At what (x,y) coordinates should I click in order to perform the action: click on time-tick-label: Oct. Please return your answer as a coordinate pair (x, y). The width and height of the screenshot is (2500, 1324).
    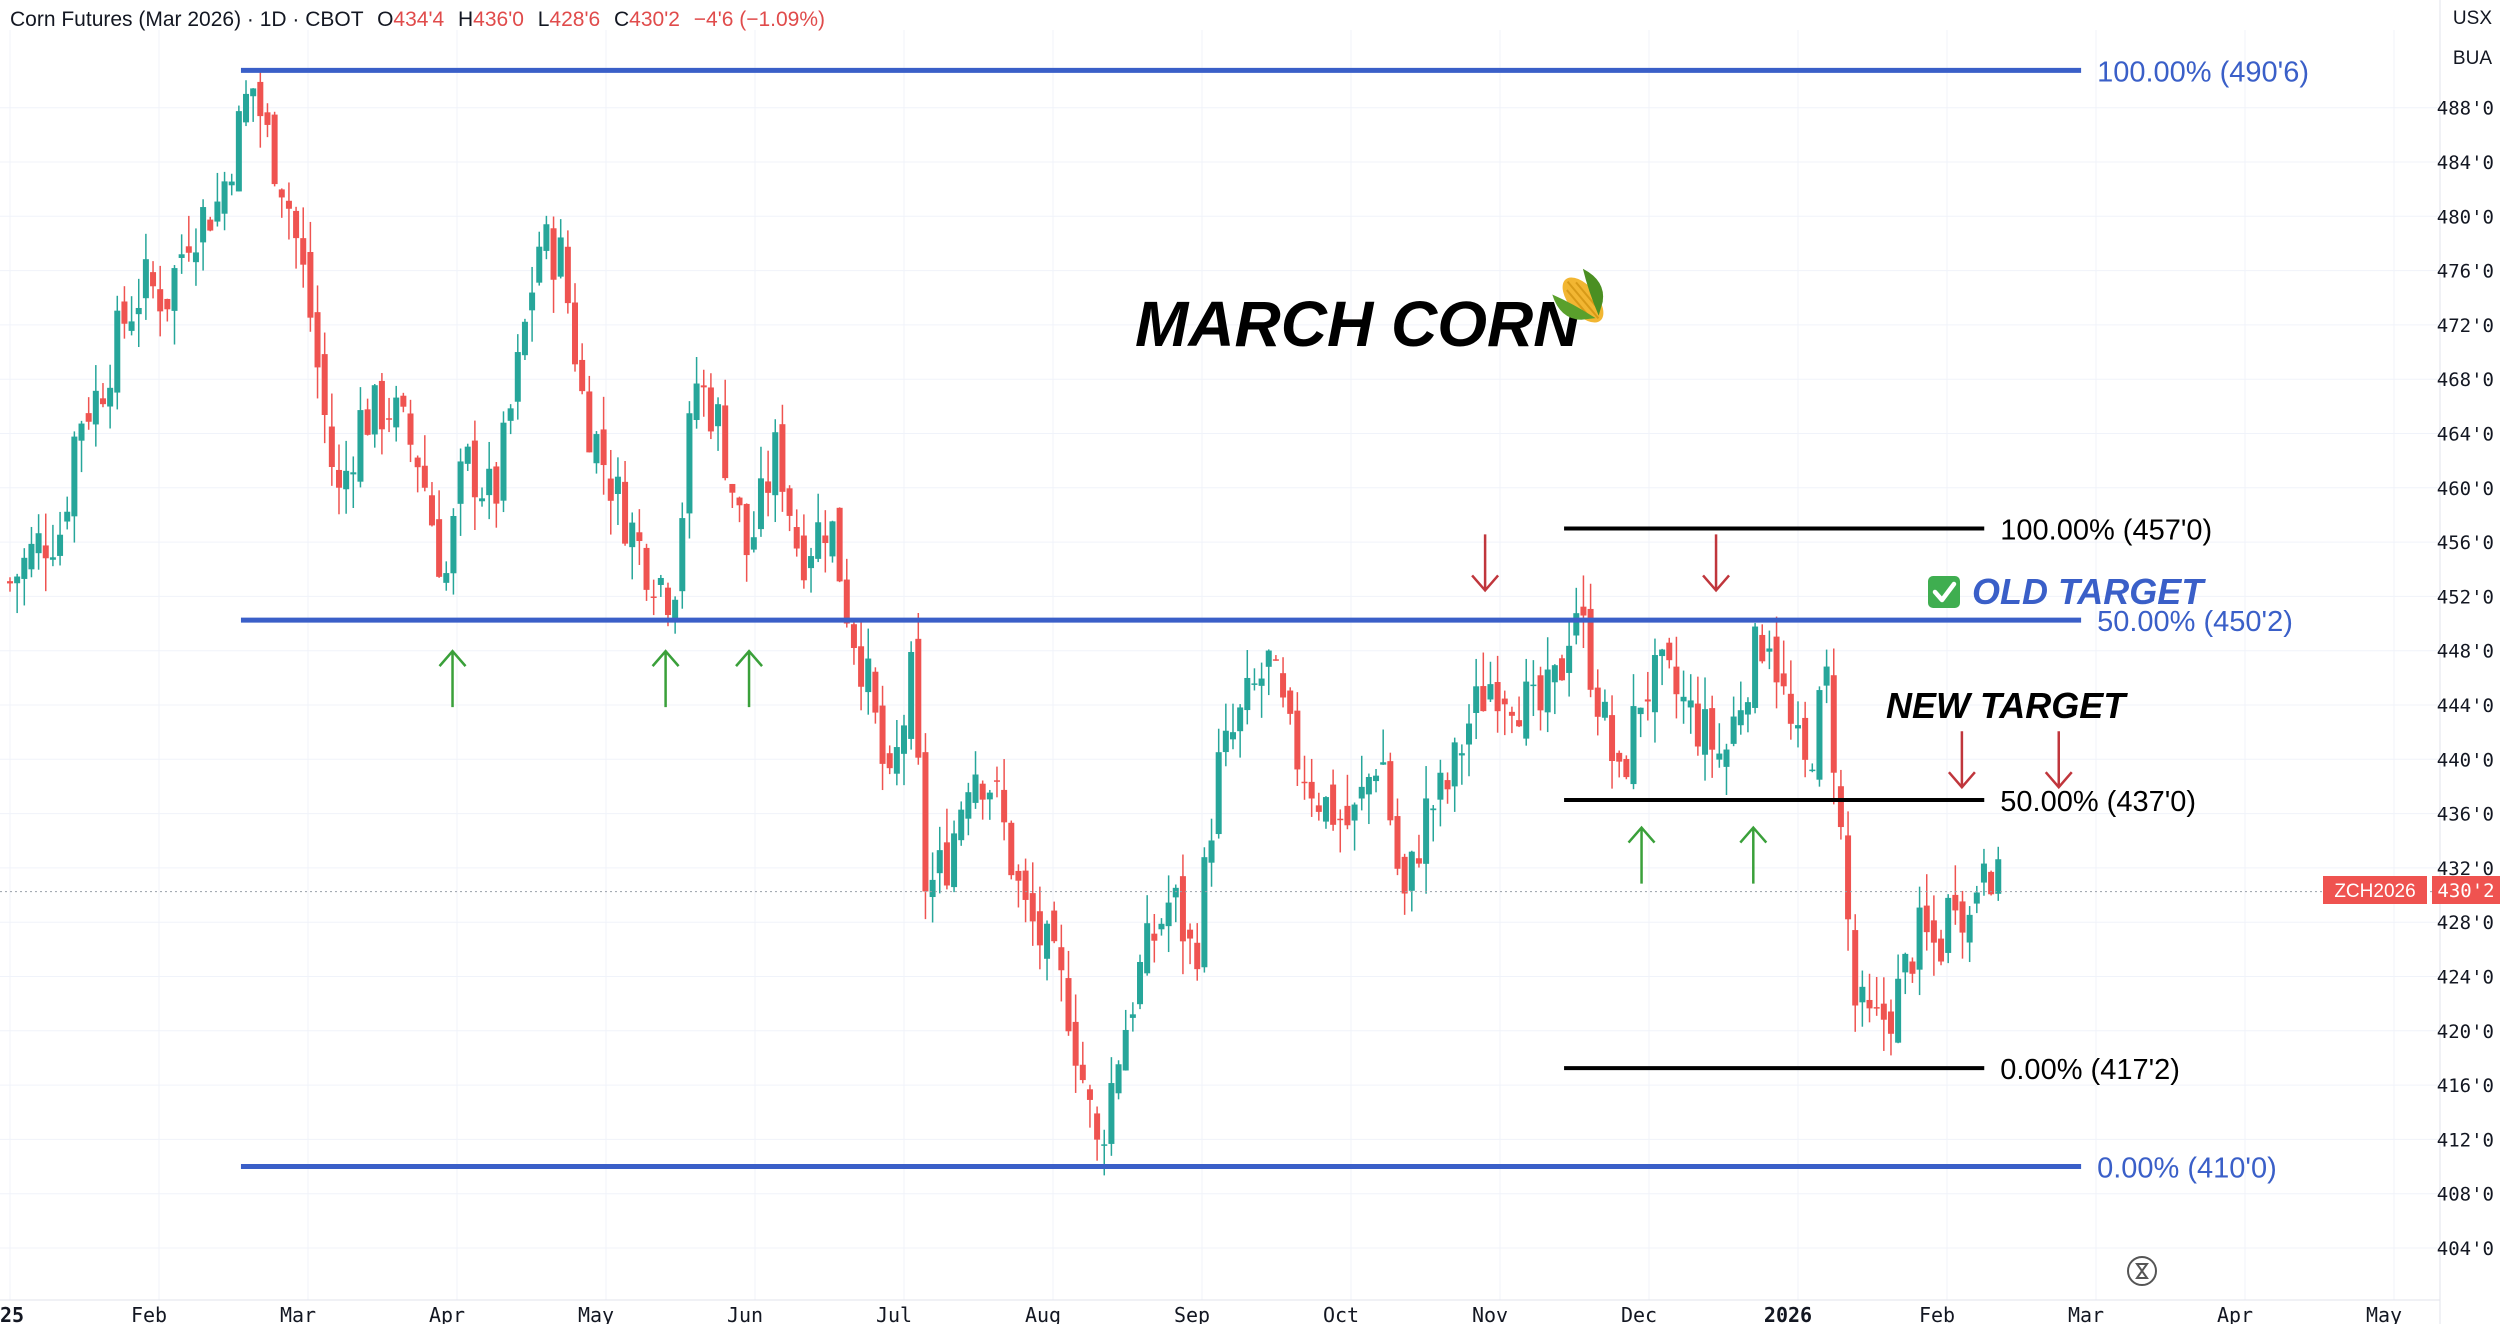
    Looking at the image, I should click on (1341, 1313).